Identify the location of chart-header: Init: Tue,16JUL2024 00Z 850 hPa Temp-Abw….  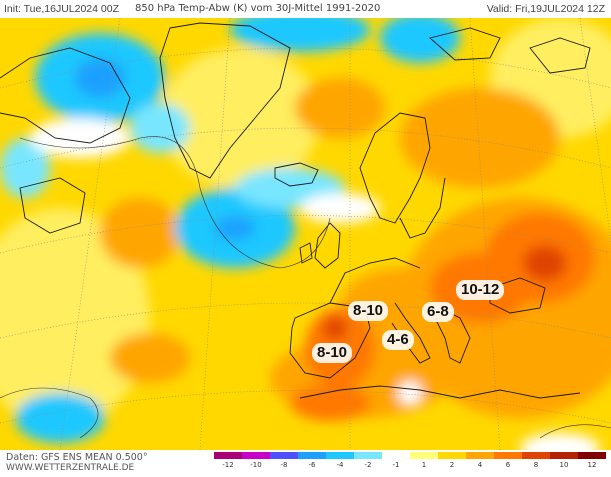
(305, 9).